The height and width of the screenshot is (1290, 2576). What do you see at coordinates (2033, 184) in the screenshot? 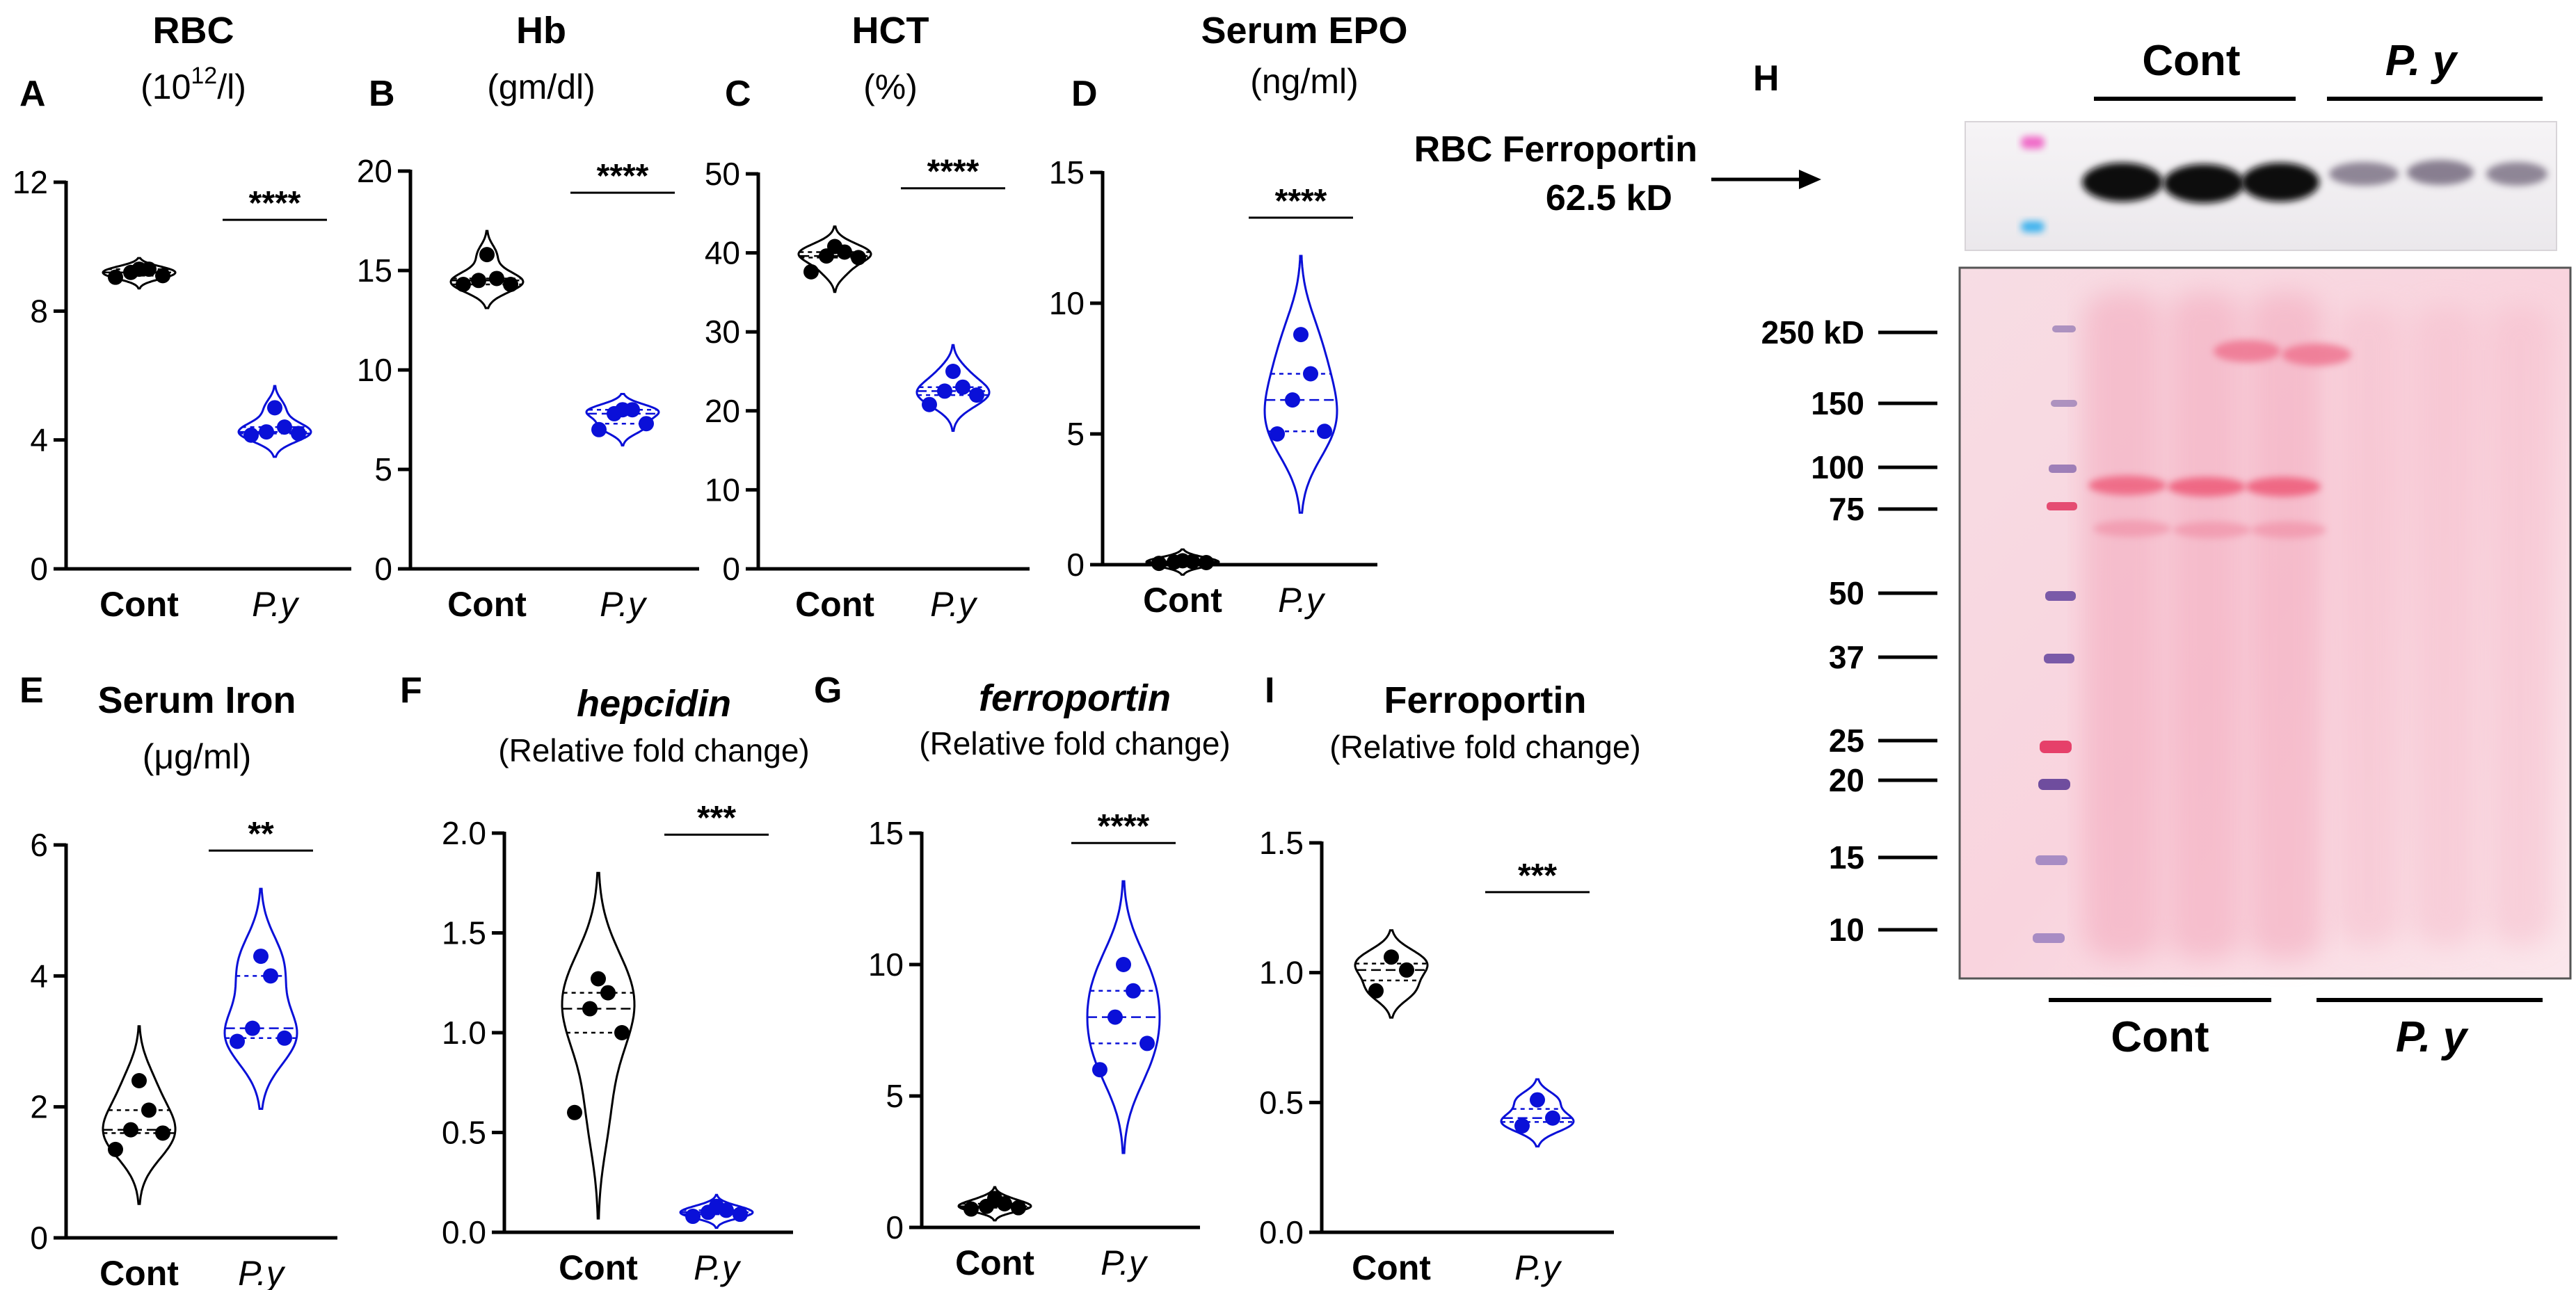
I see `immunoblot-ladder` at bounding box center [2033, 184].